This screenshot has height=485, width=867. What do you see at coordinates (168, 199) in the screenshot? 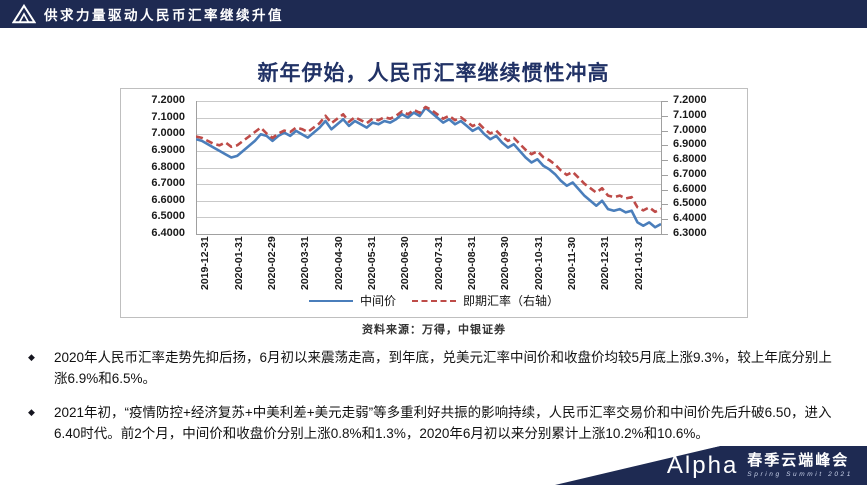
I see `y-axis-label-left: 6.6000` at bounding box center [168, 199].